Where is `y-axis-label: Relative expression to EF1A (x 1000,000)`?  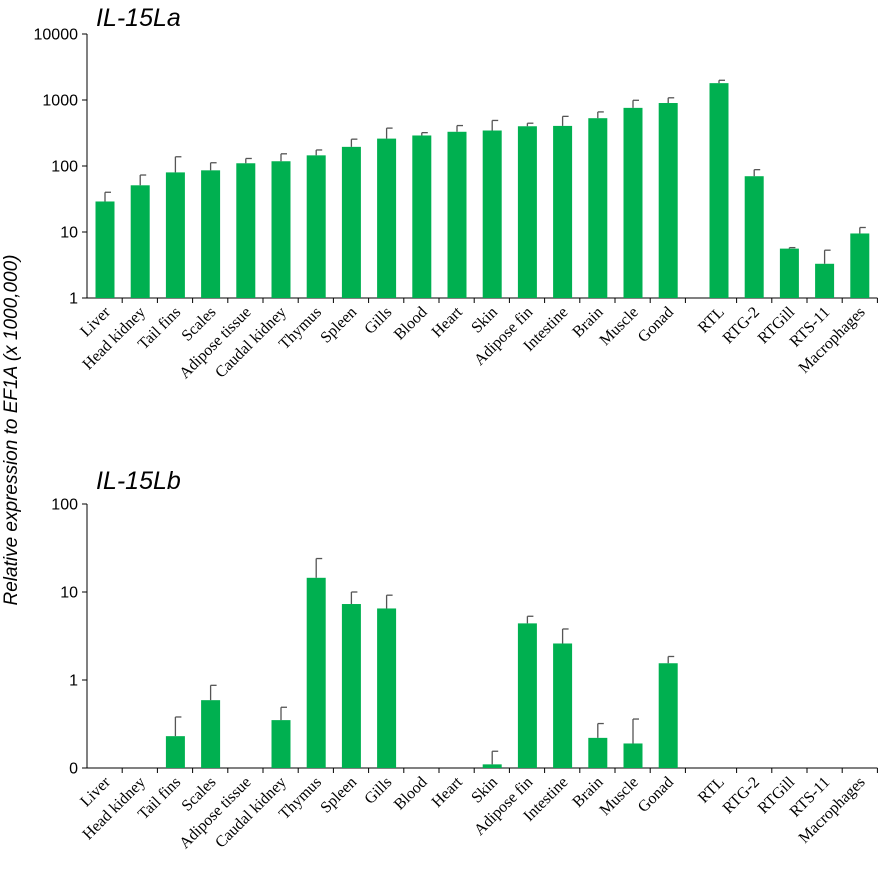
y-axis-label: Relative expression to EF1A (x 1000,000) is located at coordinates (11, 430).